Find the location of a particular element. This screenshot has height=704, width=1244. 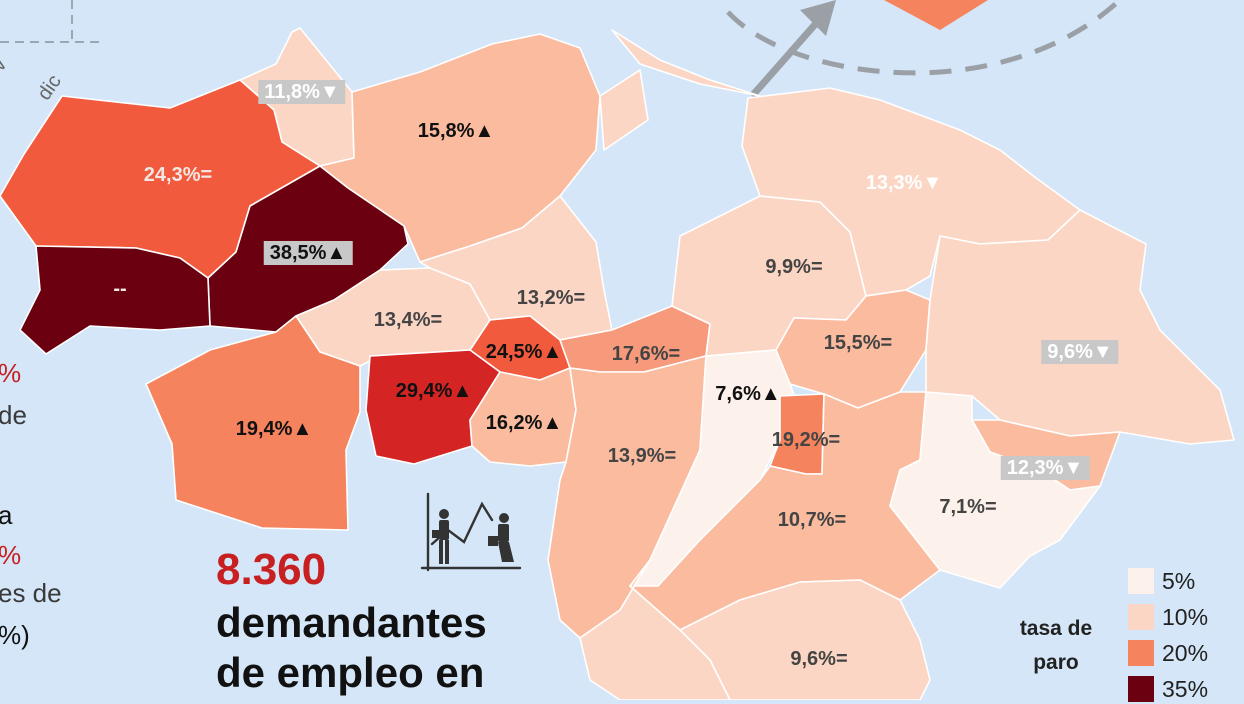

region-label-r15: 13,3%▼ is located at coordinates (904, 183).